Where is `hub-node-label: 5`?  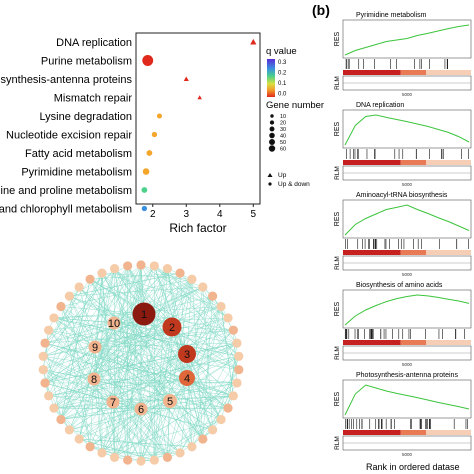 hub-node-label: 5 is located at coordinates (170, 402).